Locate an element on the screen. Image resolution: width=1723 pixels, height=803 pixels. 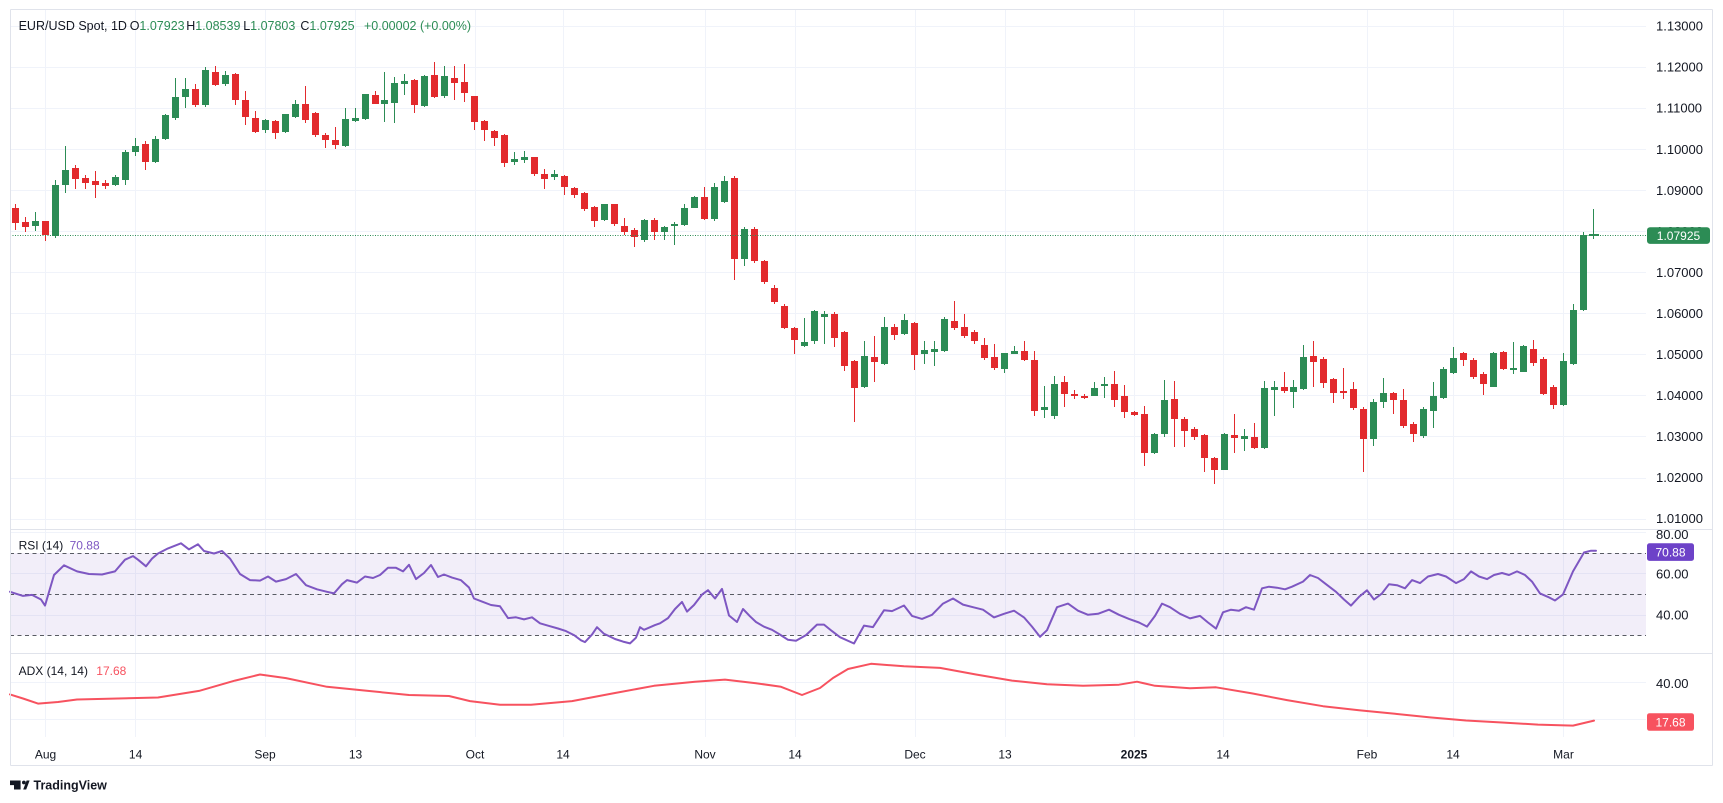
svg-text: Feb is located at coordinates (1367, 755).